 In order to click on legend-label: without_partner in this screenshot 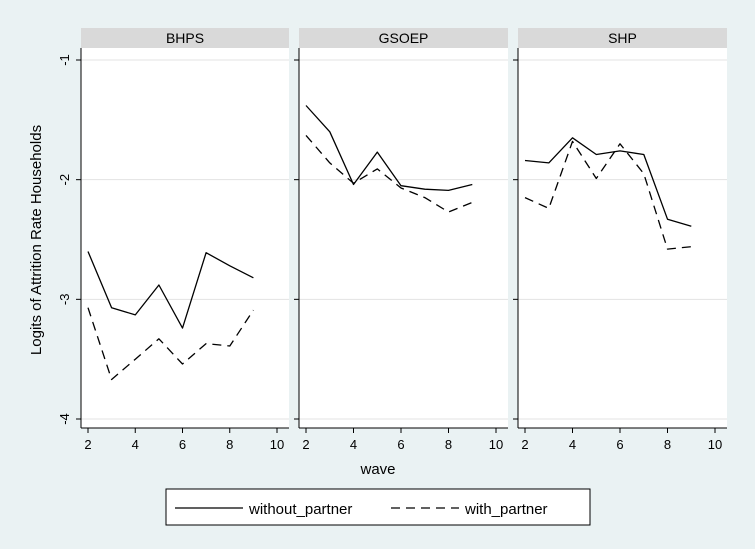, I will do `click(300, 509)`.